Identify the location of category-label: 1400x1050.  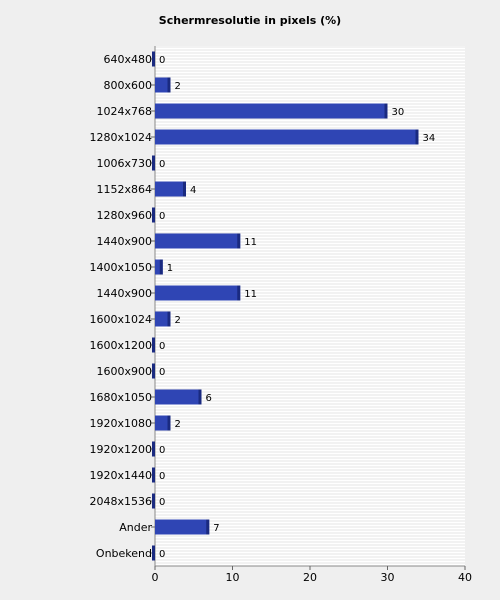
(121, 267).